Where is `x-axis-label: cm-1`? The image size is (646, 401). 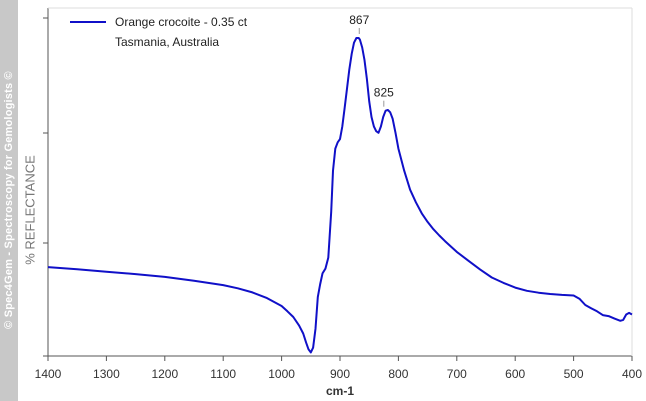 x-axis-label: cm-1 is located at coordinates (340, 391).